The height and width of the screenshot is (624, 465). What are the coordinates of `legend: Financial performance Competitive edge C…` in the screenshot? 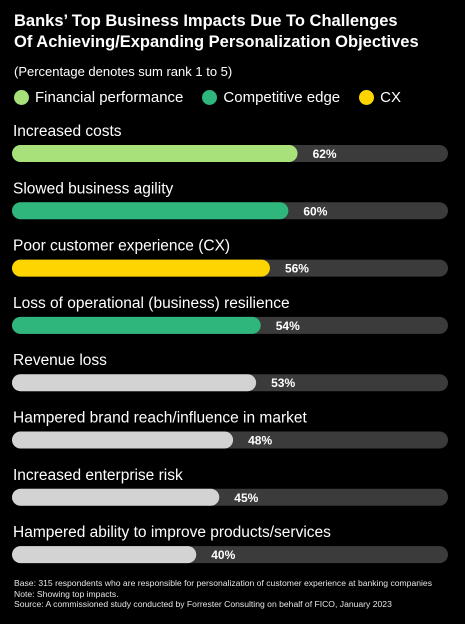 It's located at (217, 97).